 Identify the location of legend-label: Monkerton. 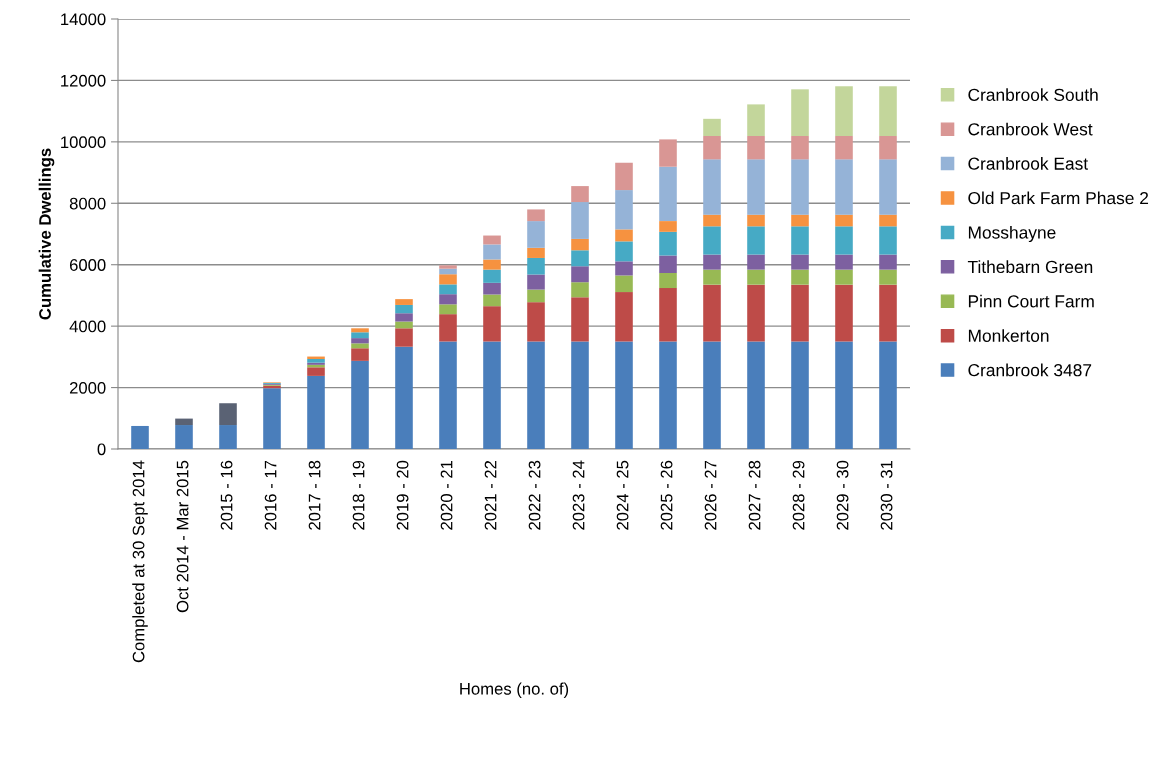
(1008, 335).